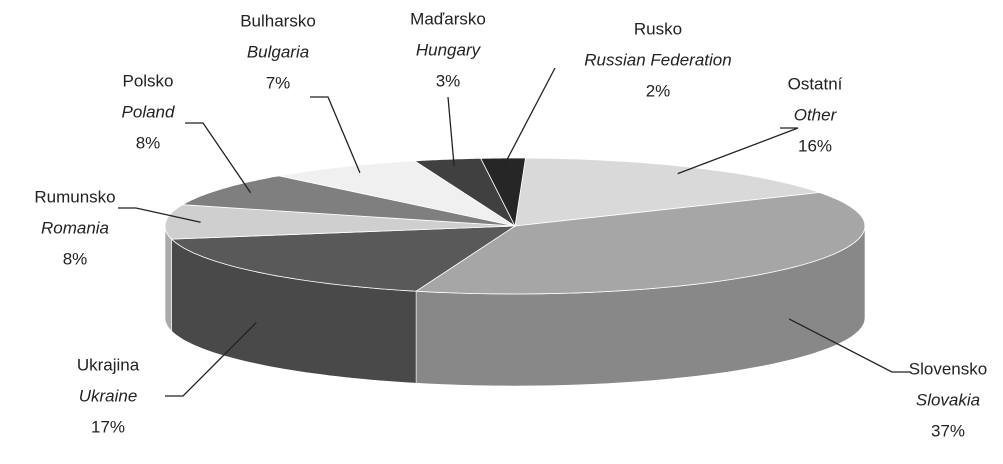 This screenshot has width=1003, height=464. I want to click on label-name-en: Slovakia, so click(948, 399).